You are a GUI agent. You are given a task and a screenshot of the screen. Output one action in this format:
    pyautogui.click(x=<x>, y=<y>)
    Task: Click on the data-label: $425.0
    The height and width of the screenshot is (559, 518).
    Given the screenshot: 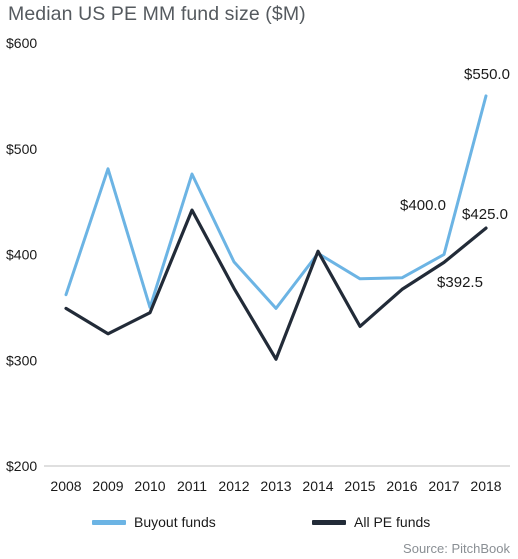 What is the action you would take?
    pyautogui.click(x=485, y=214)
    